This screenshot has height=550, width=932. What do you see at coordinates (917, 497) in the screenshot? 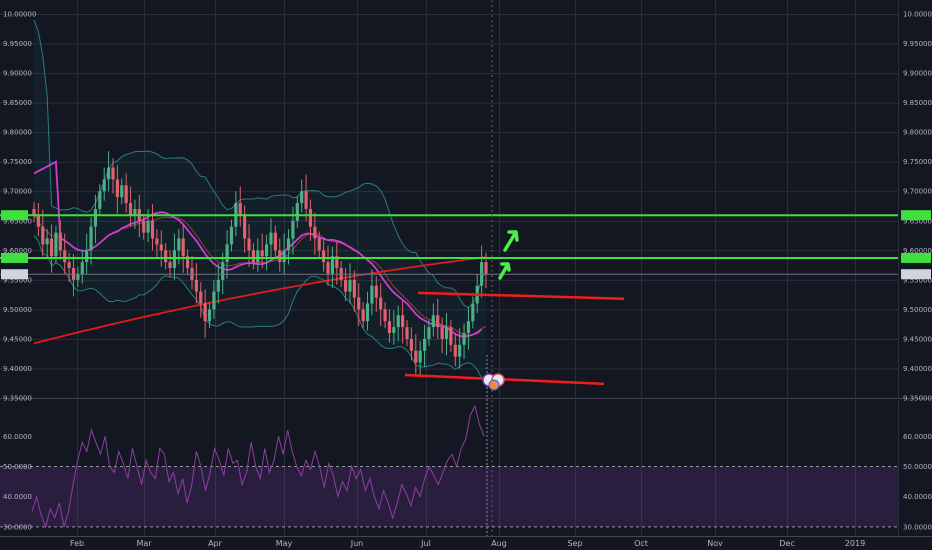
I see `right-rsi-tick: 40.0000` at bounding box center [917, 497].